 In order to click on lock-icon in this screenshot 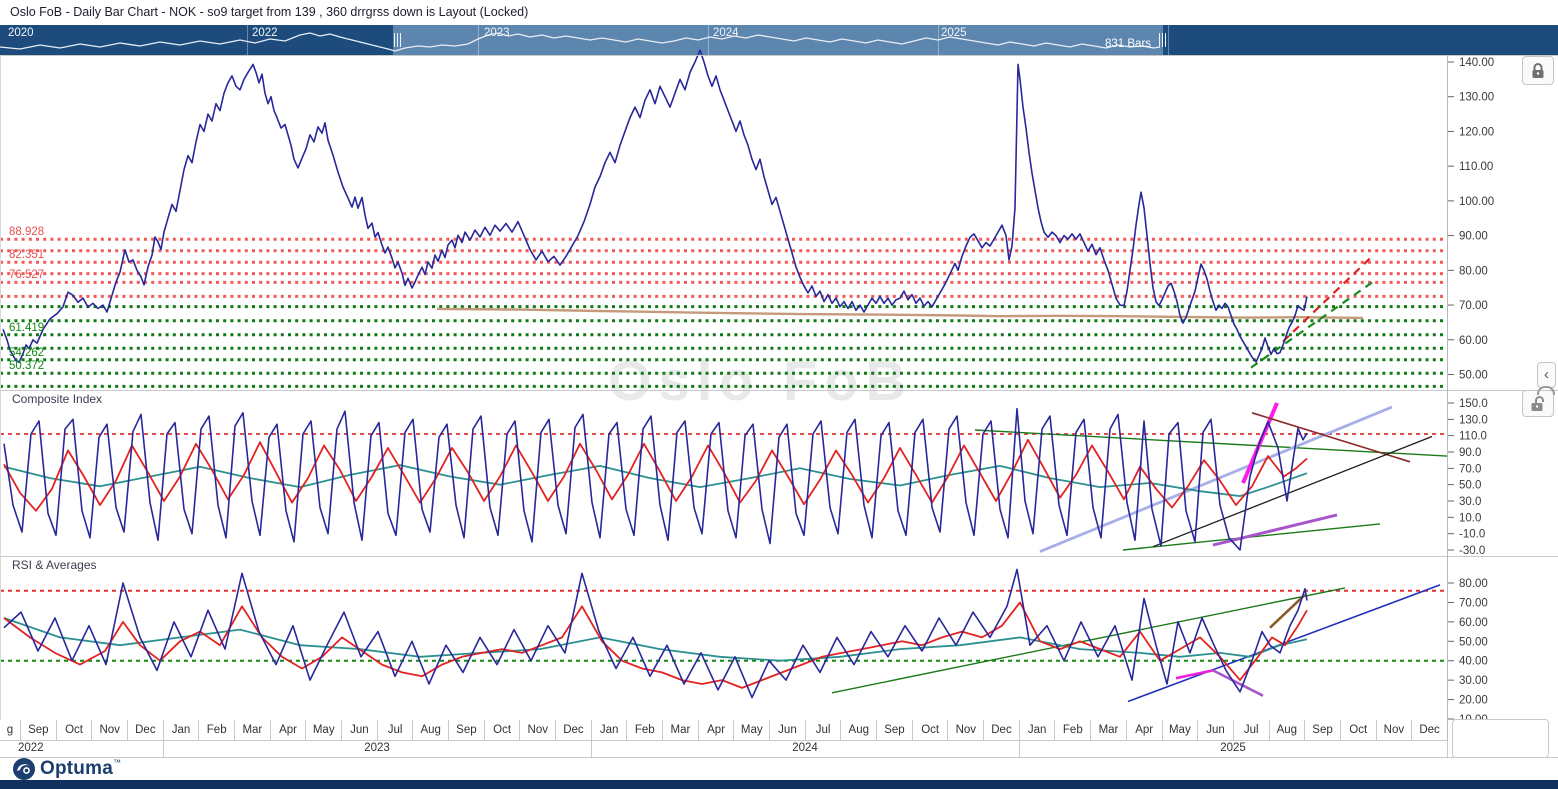, I will do `click(1538, 70)`.